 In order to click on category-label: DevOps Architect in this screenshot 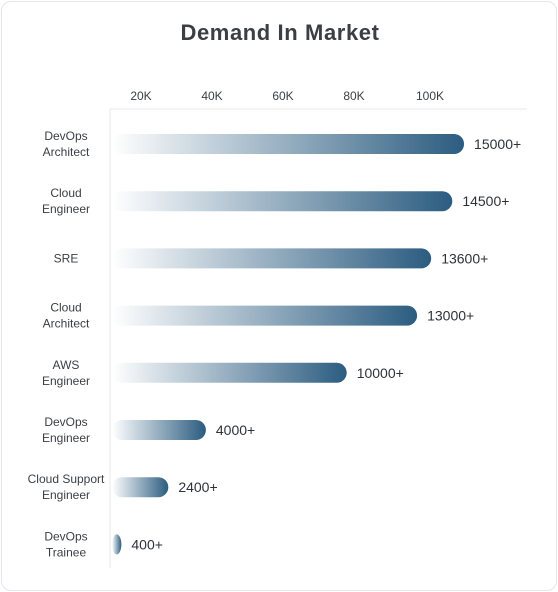, I will do `click(66, 144)`.